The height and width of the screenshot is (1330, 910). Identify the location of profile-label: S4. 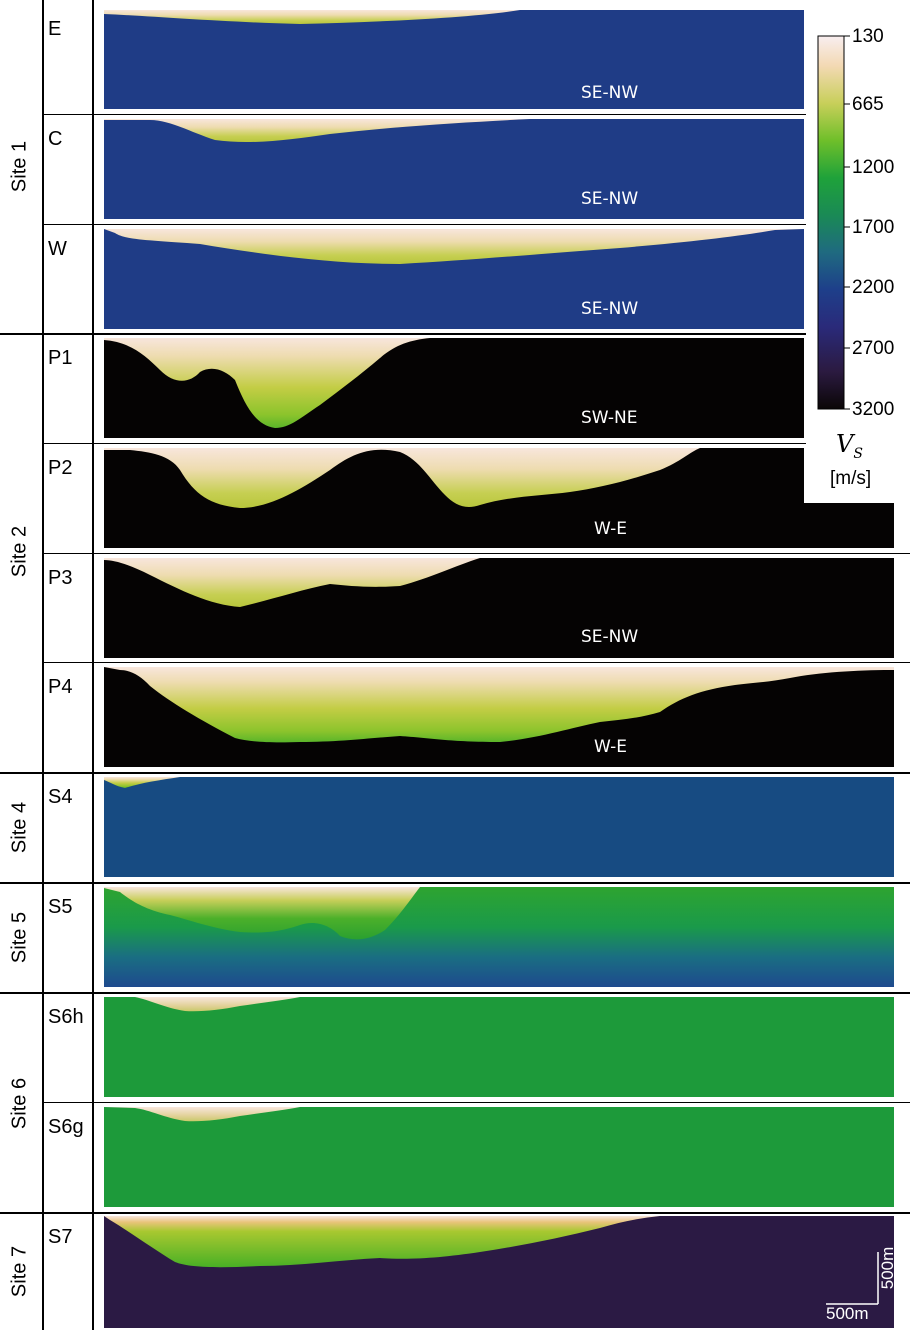
(60, 797).